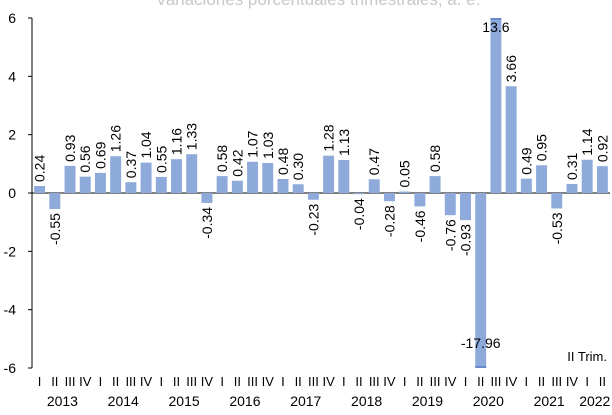 The width and height of the screenshot is (612, 415). I want to click on data-label: 1.33, so click(192, 136).